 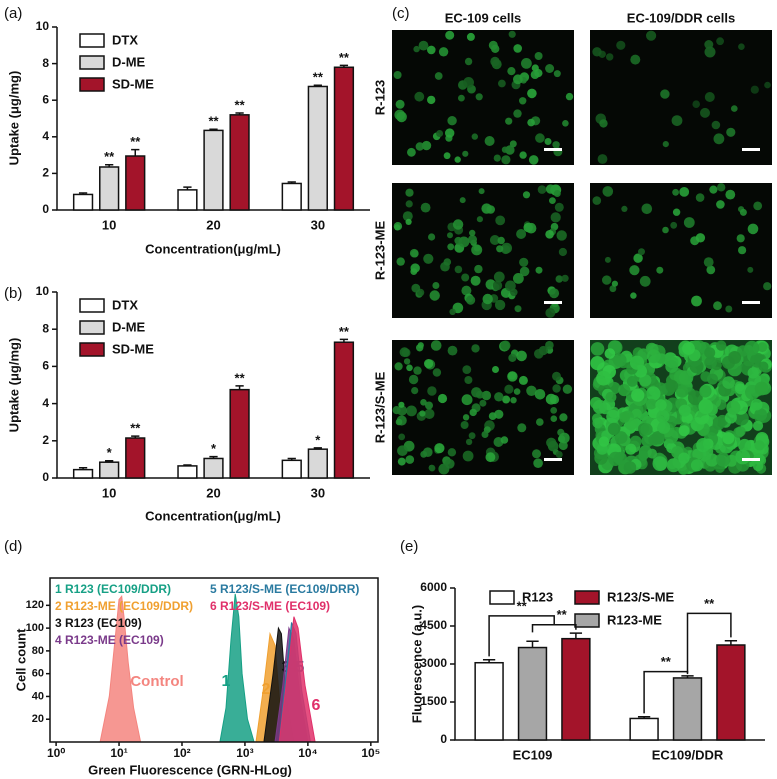 What do you see at coordinates (483, 17) in the screenshot?
I see `column-header: EC-109 cells` at bounding box center [483, 17].